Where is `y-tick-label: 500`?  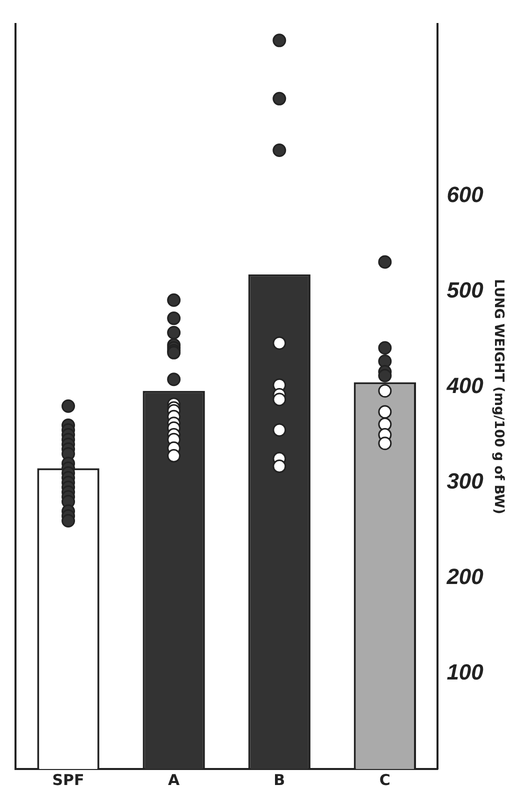 y-tick-label: 500 is located at coordinates (465, 290).